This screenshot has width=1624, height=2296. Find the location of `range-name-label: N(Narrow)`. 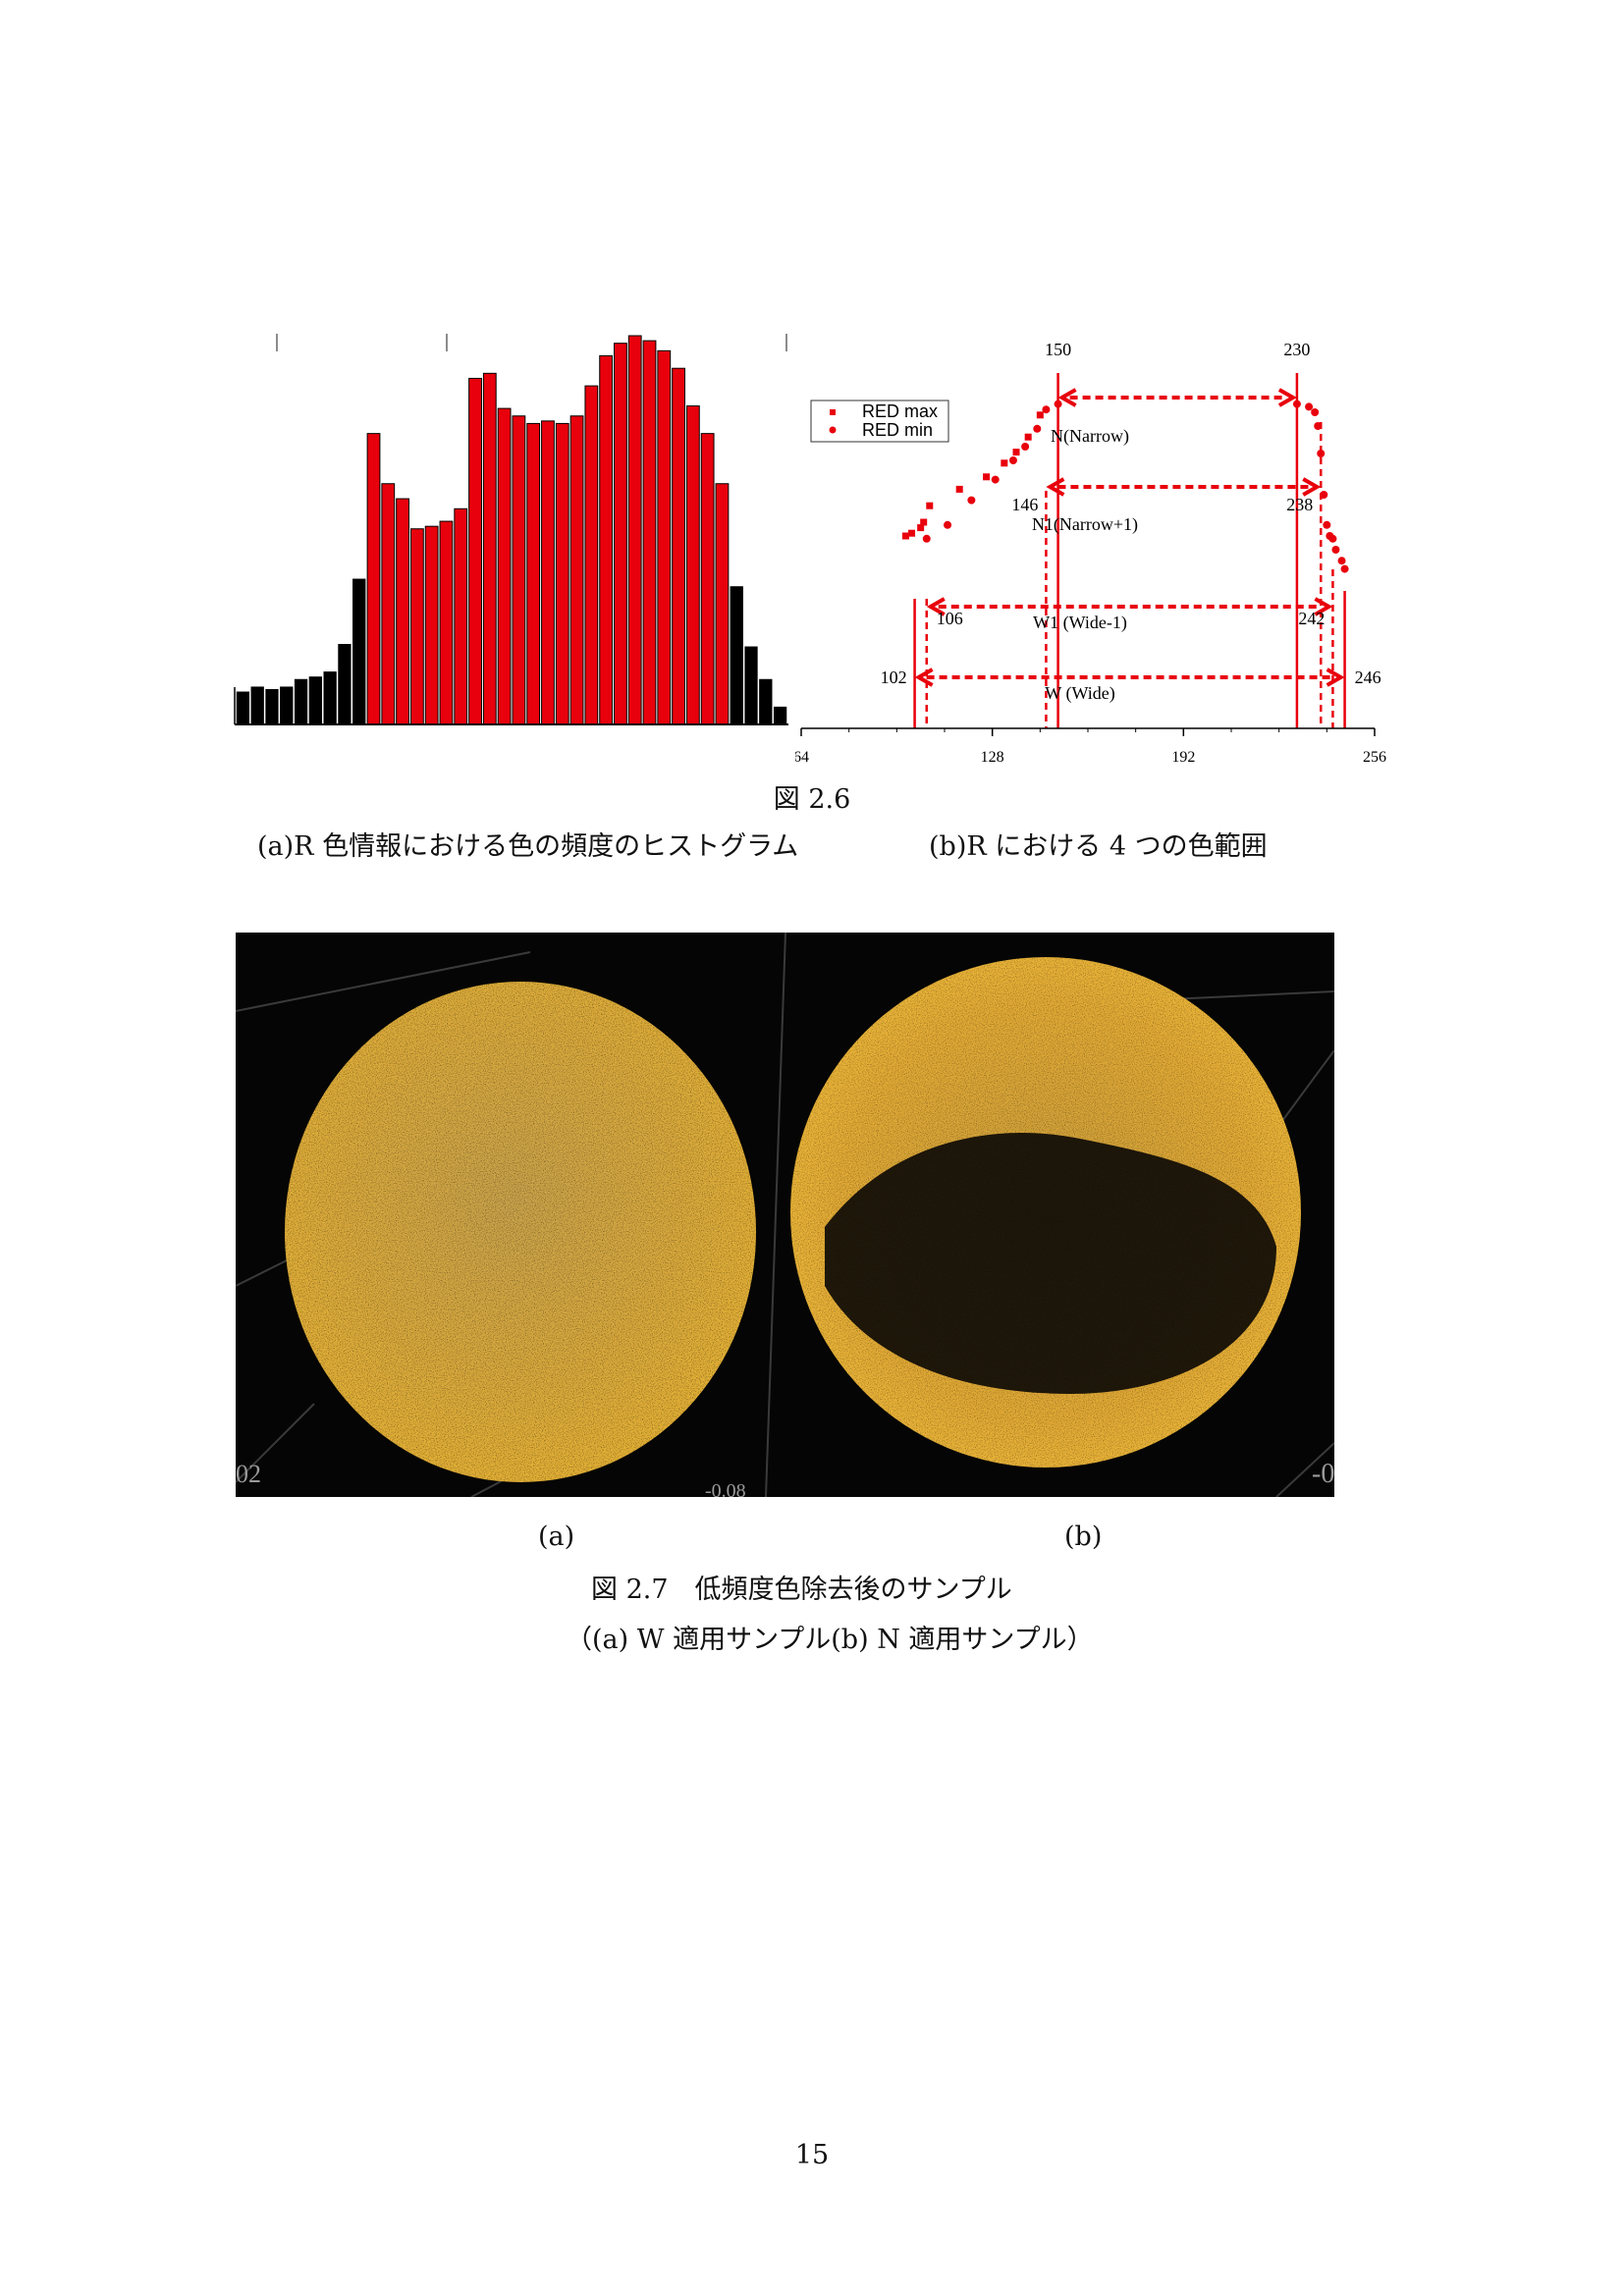

range-name-label: N(Narrow) is located at coordinates (1090, 436).